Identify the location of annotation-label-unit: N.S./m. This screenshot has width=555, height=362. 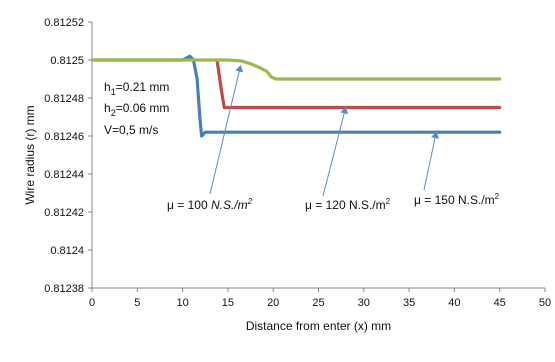
(229, 205).